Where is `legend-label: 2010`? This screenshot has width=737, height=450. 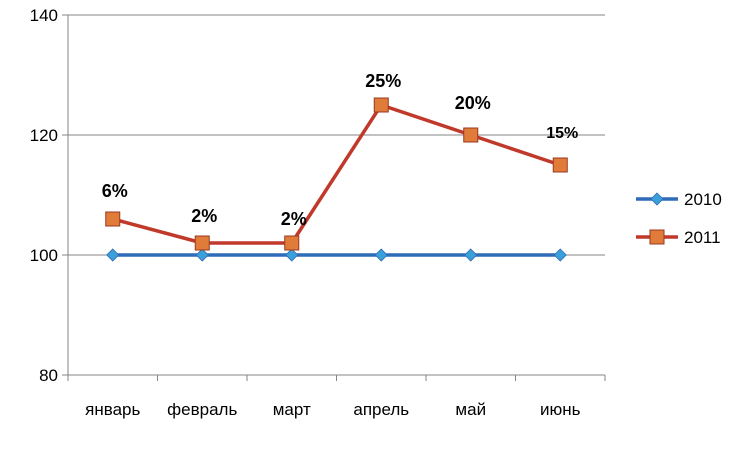 legend-label: 2010 is located at coordinates (703, 199).